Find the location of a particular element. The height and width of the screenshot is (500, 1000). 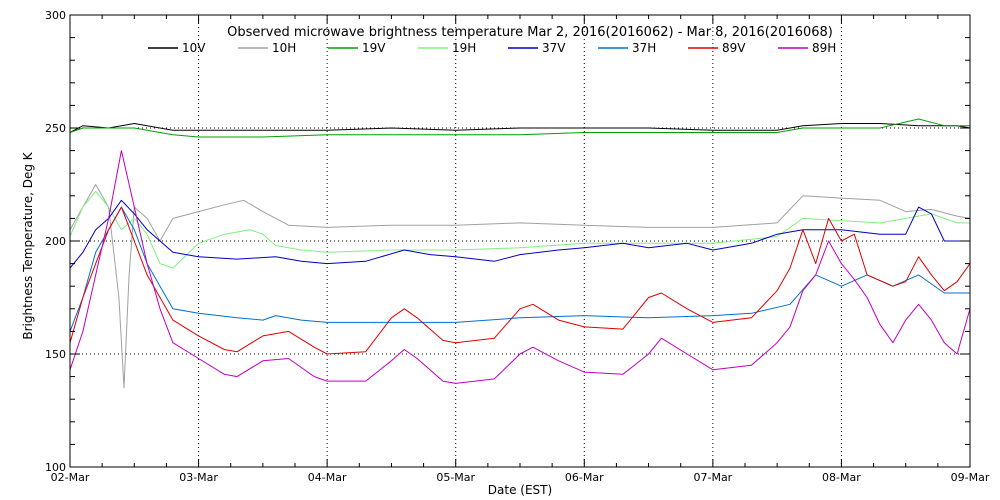

x-tick-label: 02-Mar is located at coordinates (70, 477).